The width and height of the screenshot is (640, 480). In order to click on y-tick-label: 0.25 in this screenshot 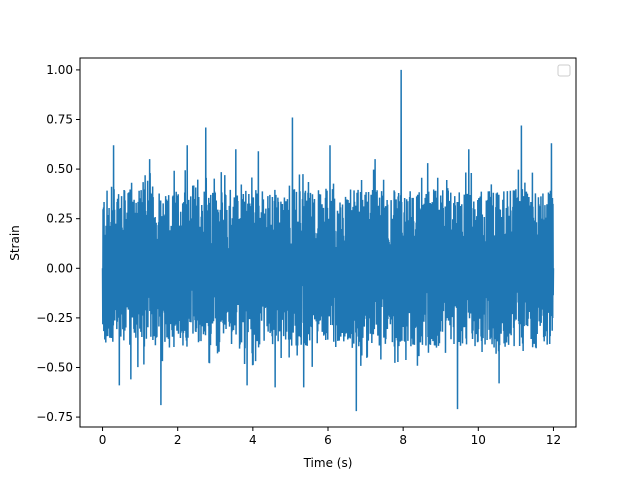, I will do `click(59, 219)`.